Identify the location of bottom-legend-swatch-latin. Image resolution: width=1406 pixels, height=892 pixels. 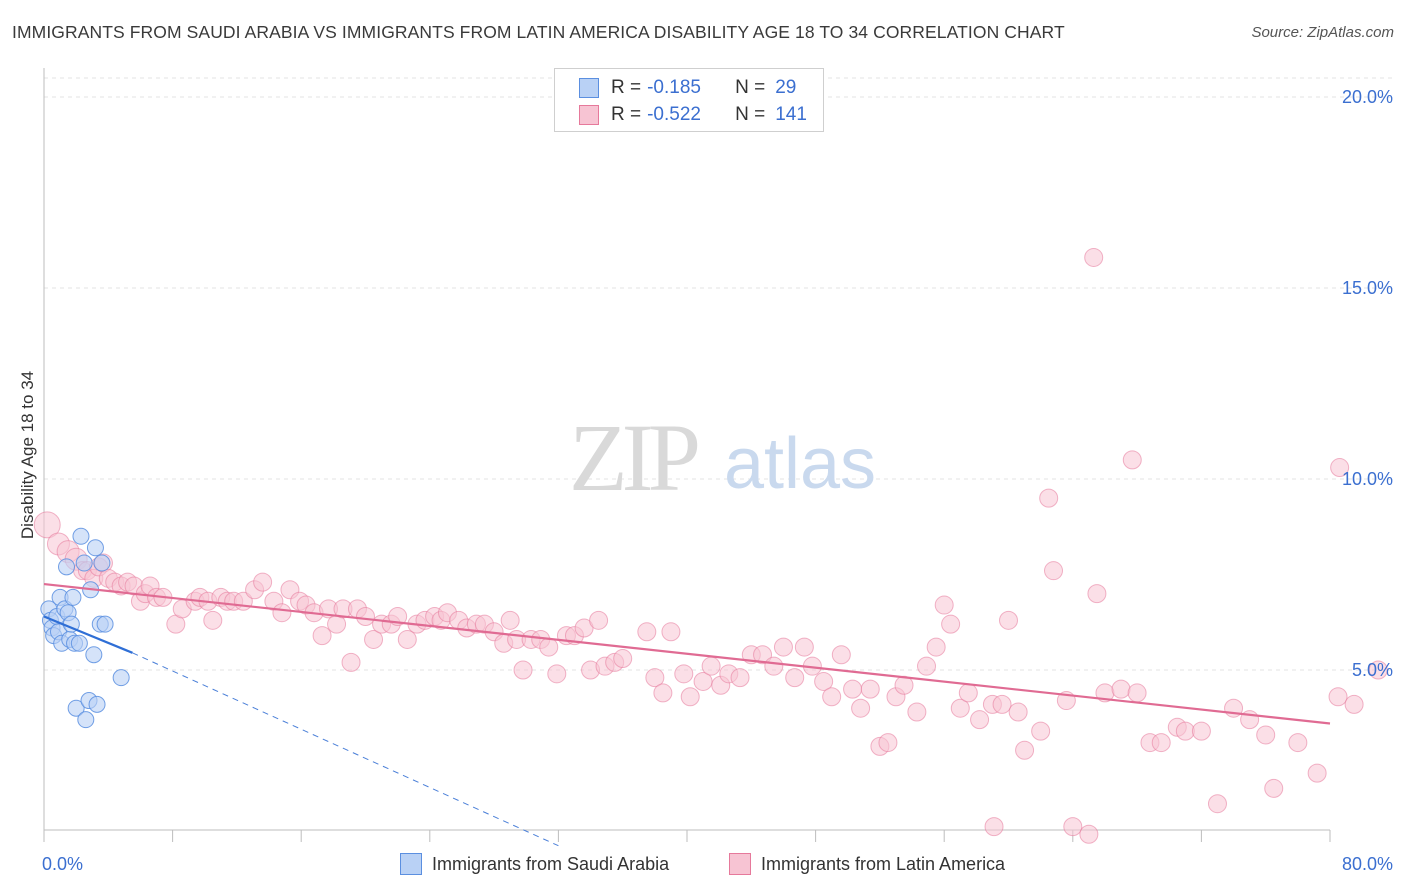
(740, 864).